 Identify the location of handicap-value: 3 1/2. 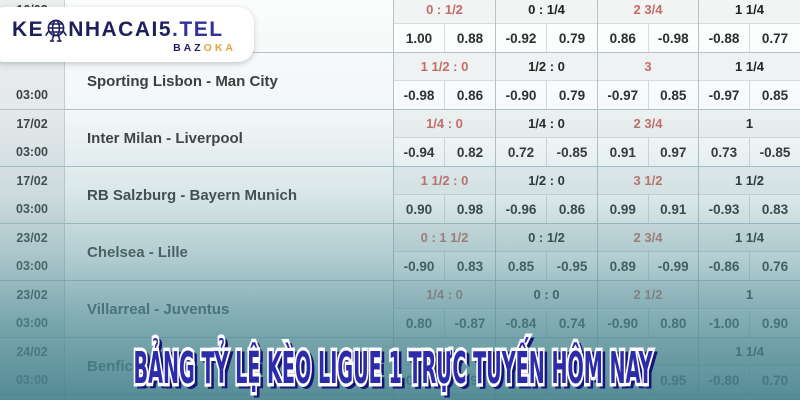
(648, 181).